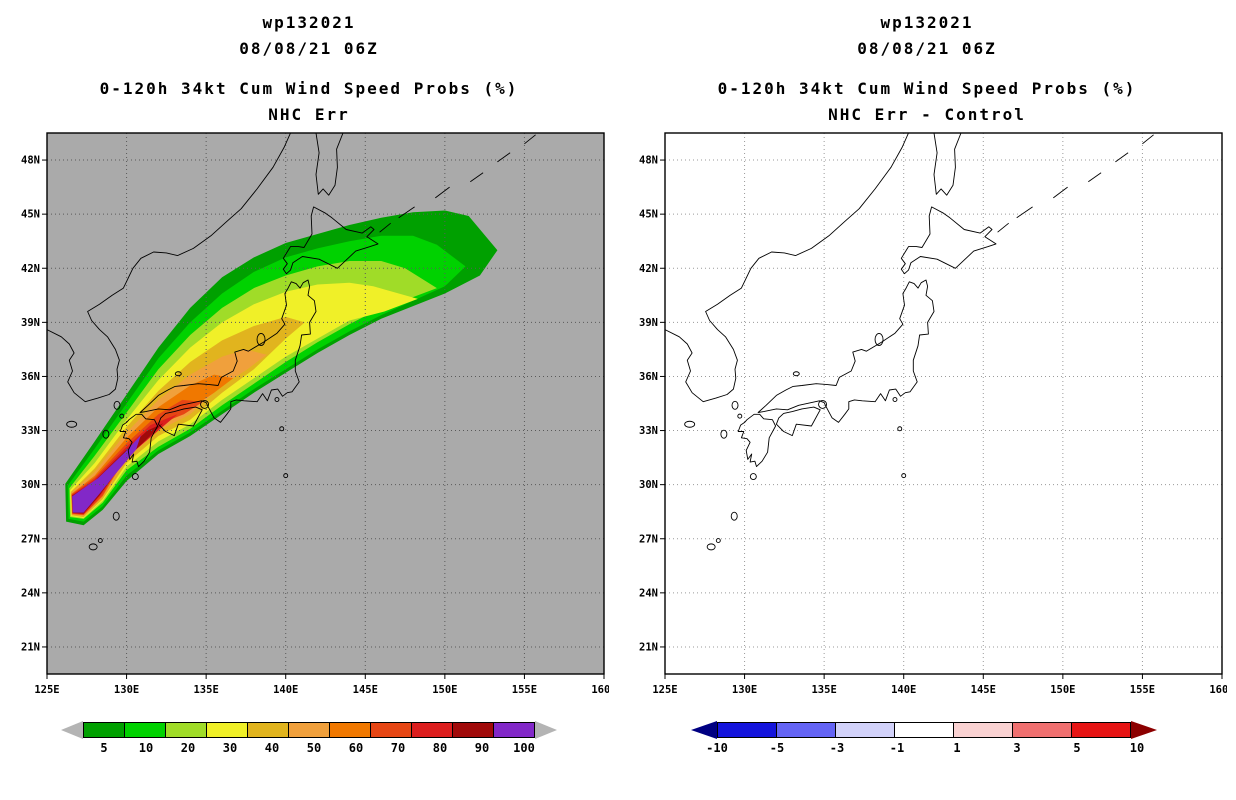  What do you see at coordinates (482, 748) in the screenshot?
I see `colorbar-tick-label: 90` at bounding box center [482, 748].